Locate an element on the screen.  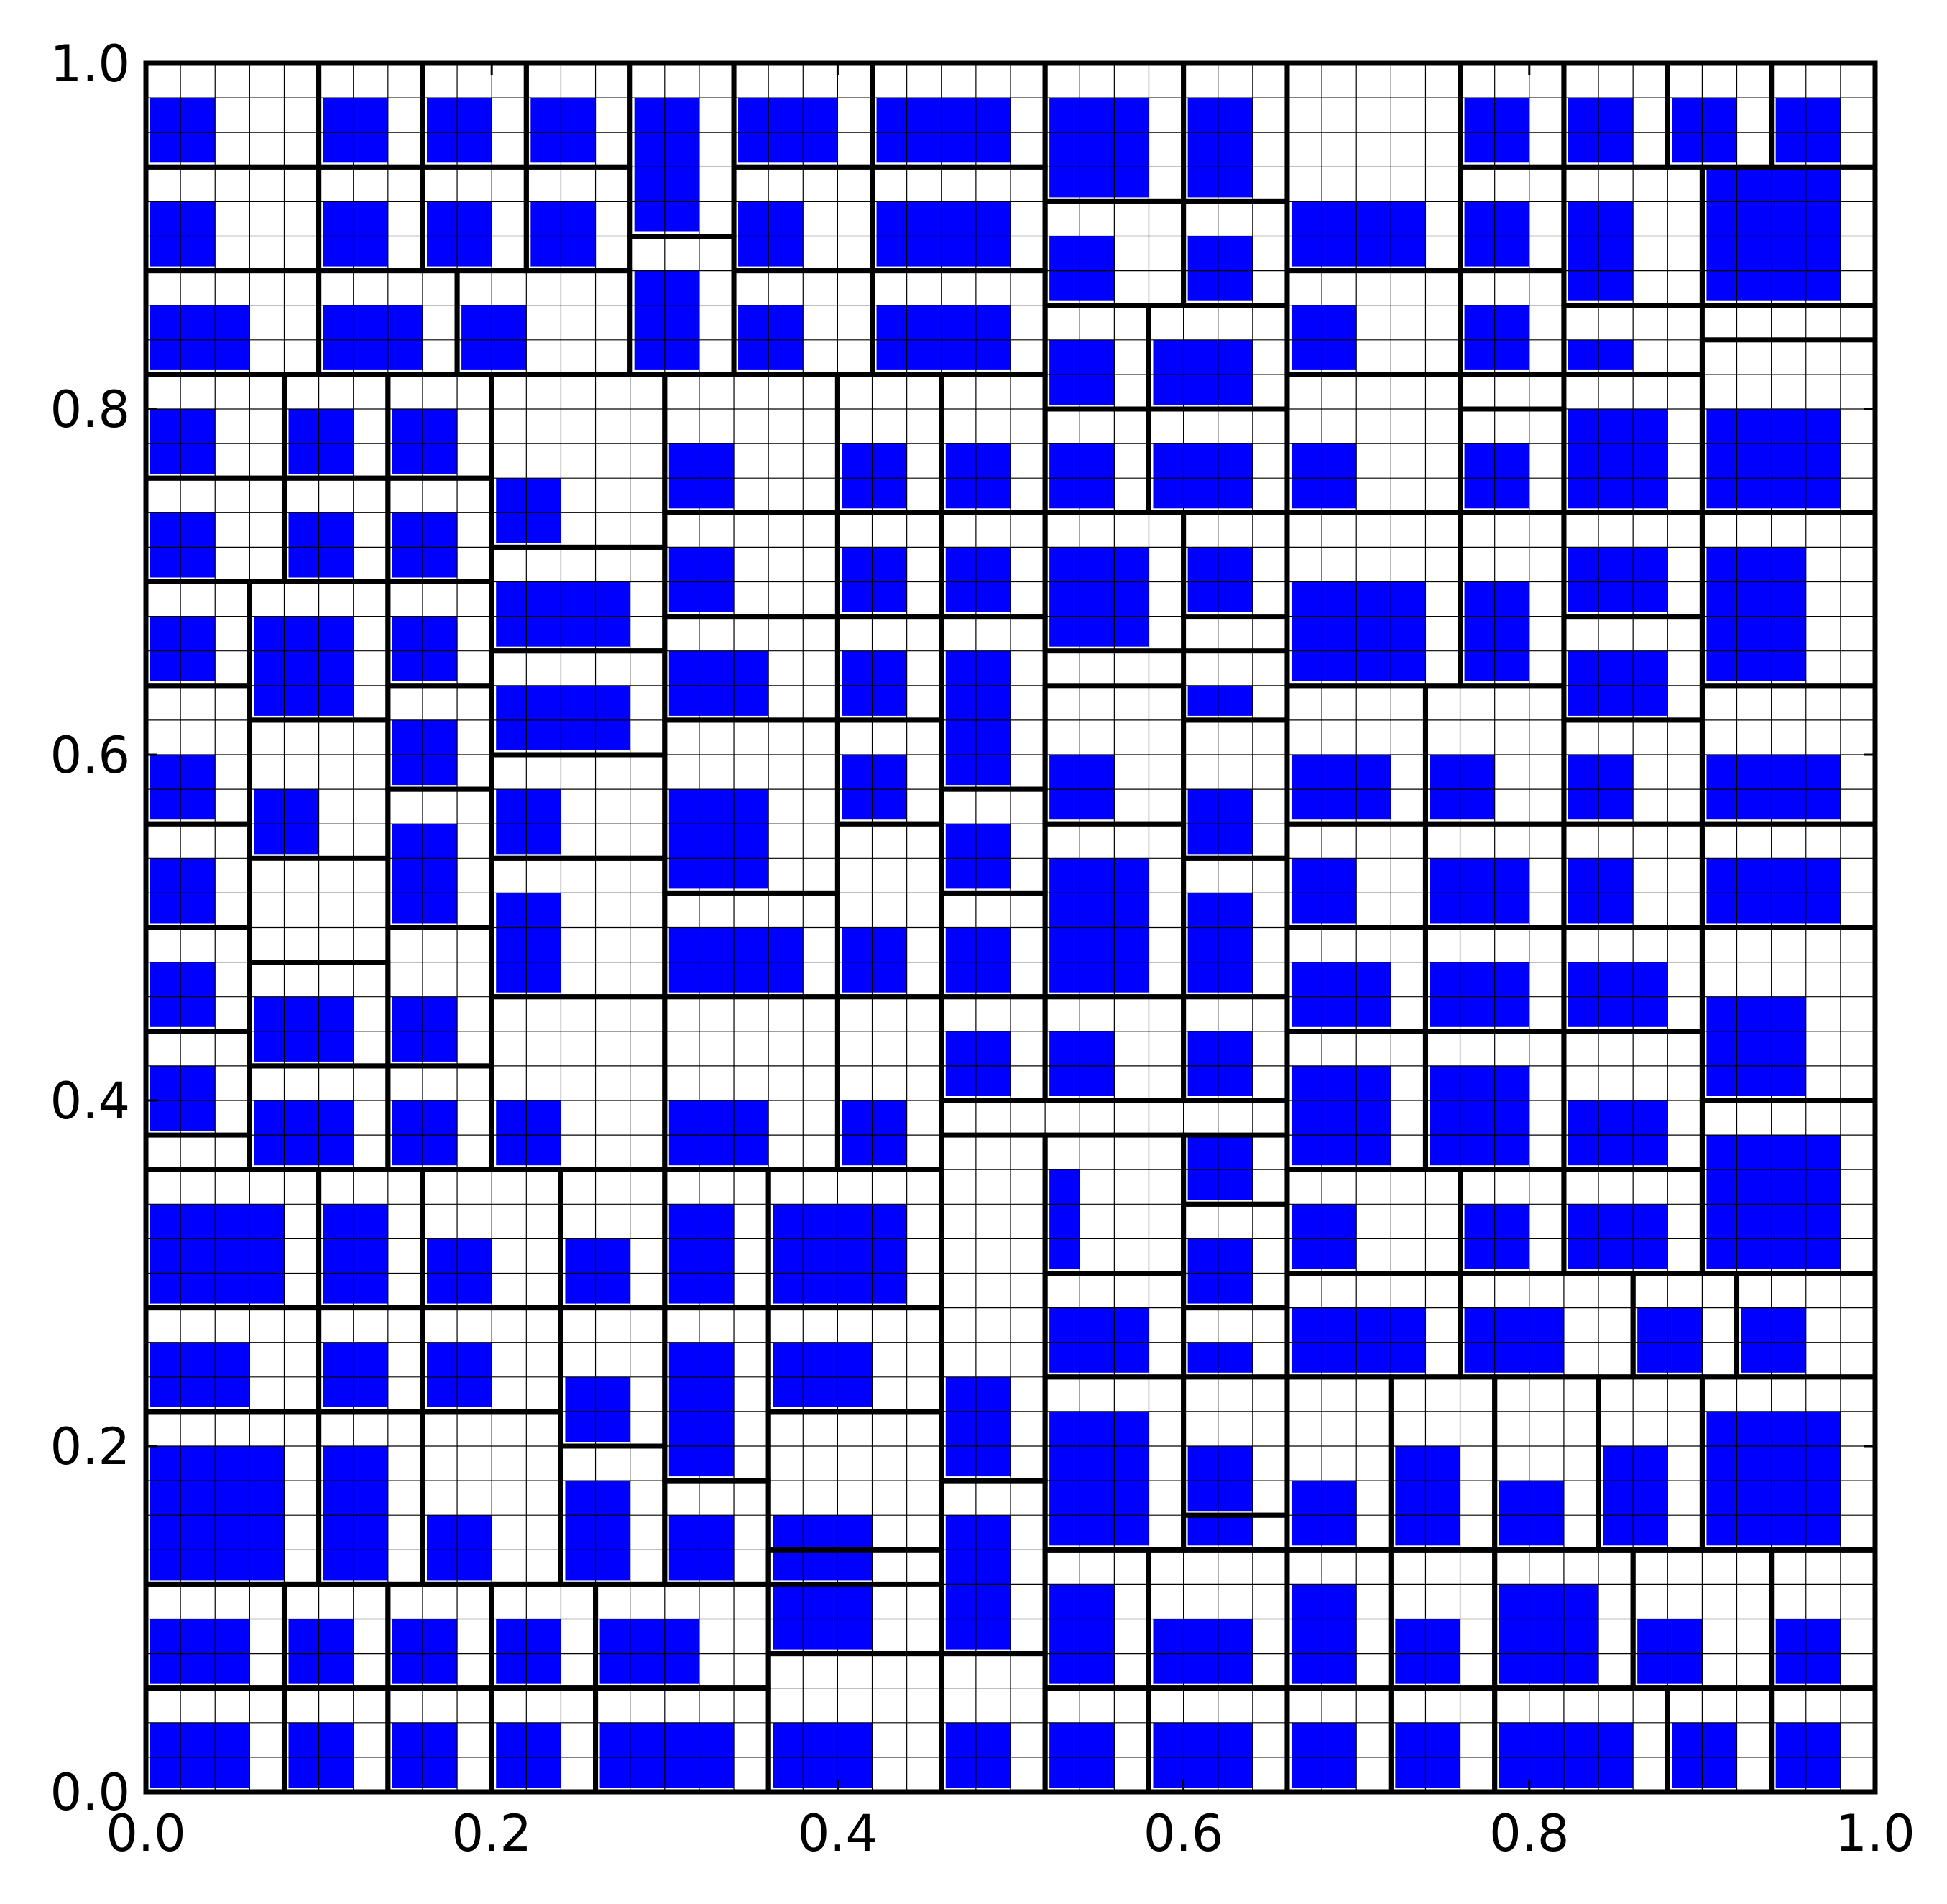
x-tick-label: 0.2 is located at coordinates (492, 1833).